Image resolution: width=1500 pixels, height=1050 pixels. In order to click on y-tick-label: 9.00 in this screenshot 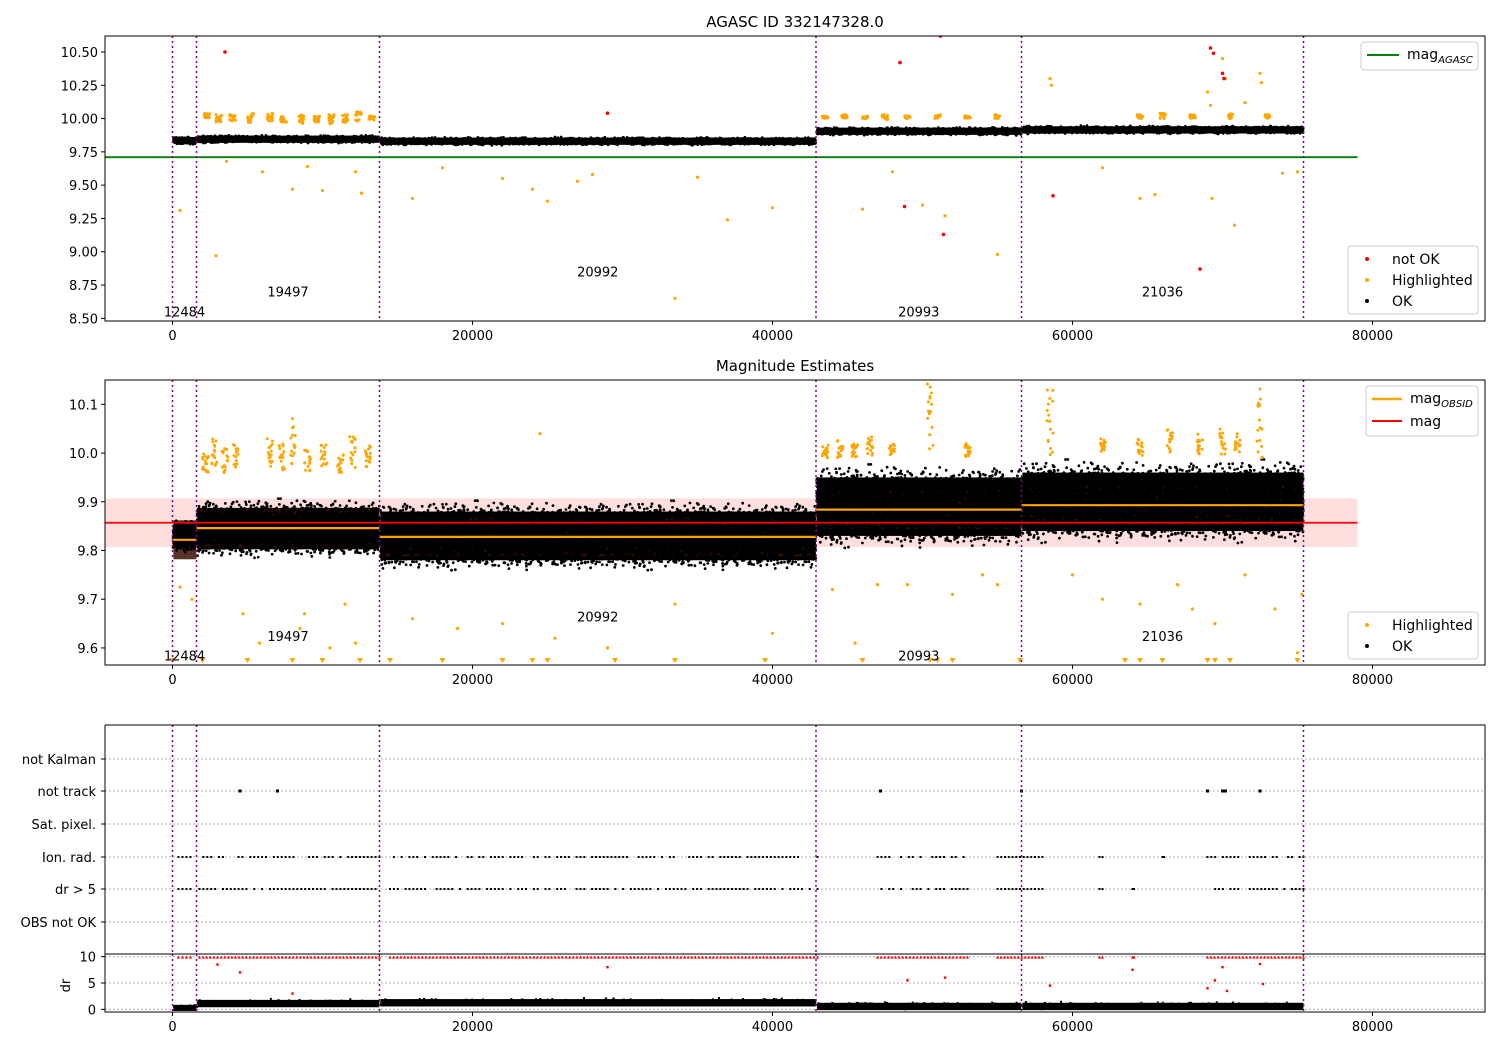, I will do `click(83, 253)`.